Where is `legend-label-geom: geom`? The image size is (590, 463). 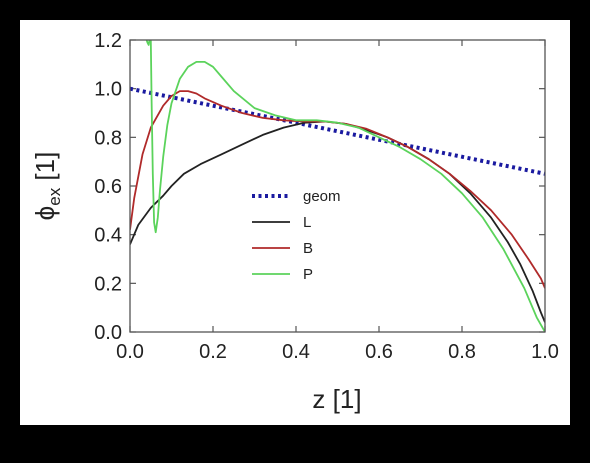
legend-label-geom: geom is located at coordinates (322, 196).